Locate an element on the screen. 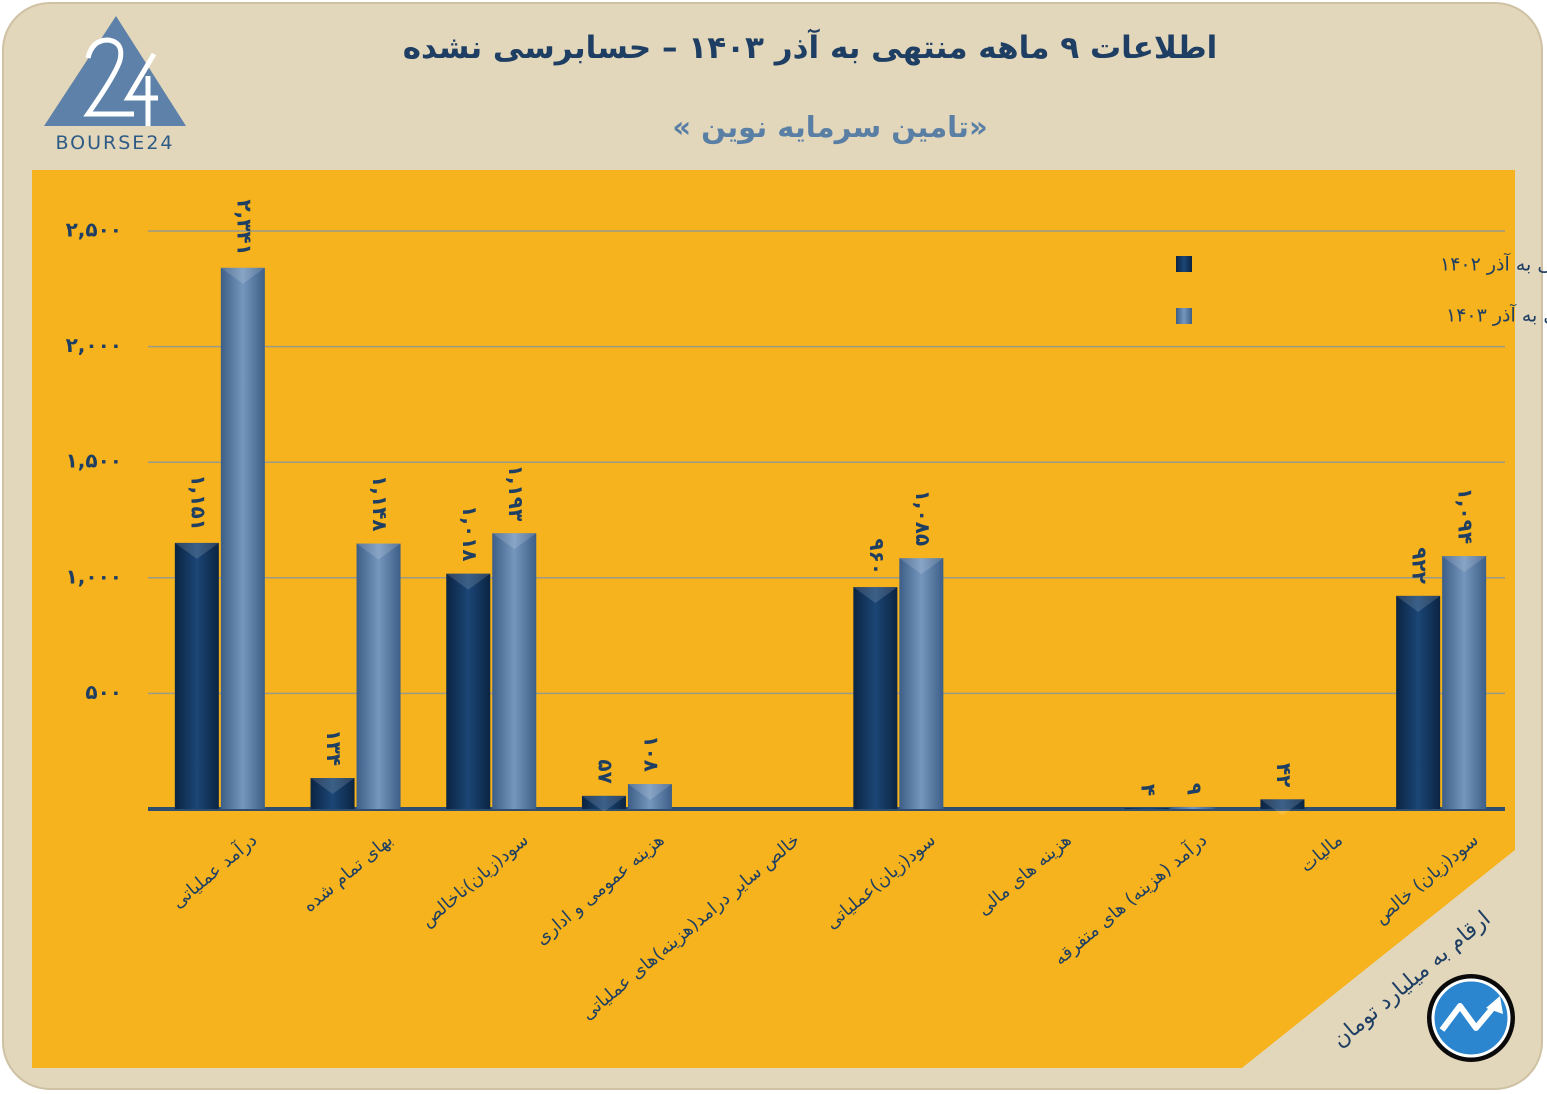 The width and height of the screenshot is (1547, 1094). data-label-1402: ۱,۰۱۸ is located at coordinates (470, 533).